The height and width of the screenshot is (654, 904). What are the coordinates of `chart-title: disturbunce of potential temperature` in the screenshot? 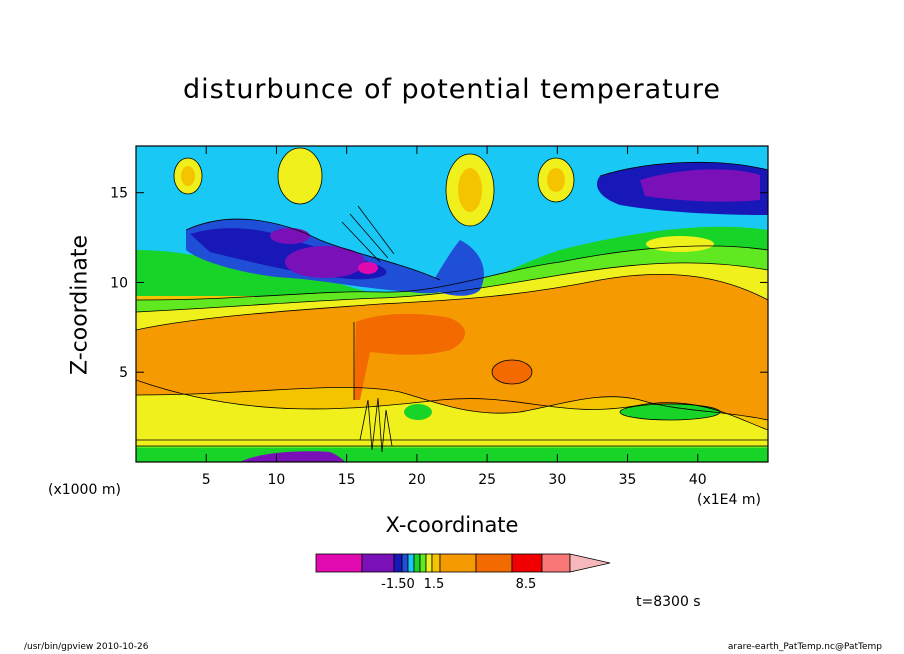 It's located at (452, 89).